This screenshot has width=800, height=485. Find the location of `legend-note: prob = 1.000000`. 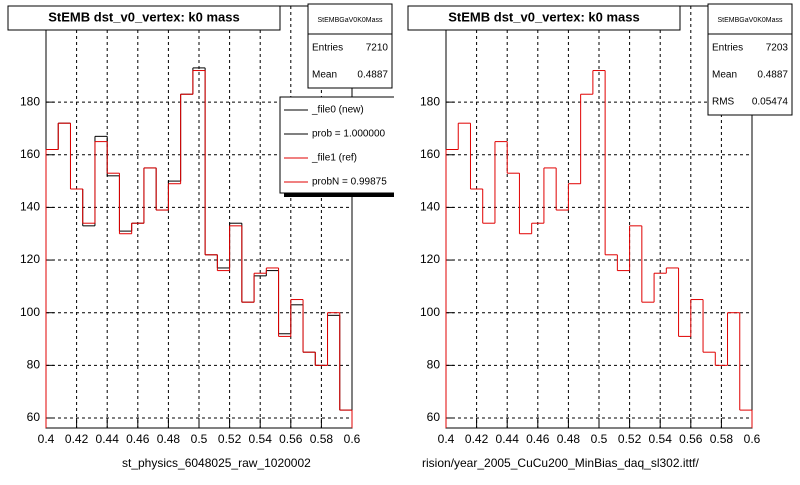

legend-note: prob = 1.000000 is located at coordinates (349, 134).